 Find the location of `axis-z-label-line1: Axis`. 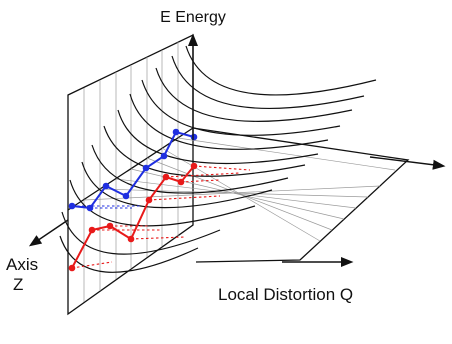

axis-z-label-line1: Axis is located at coordinates (22, 264).